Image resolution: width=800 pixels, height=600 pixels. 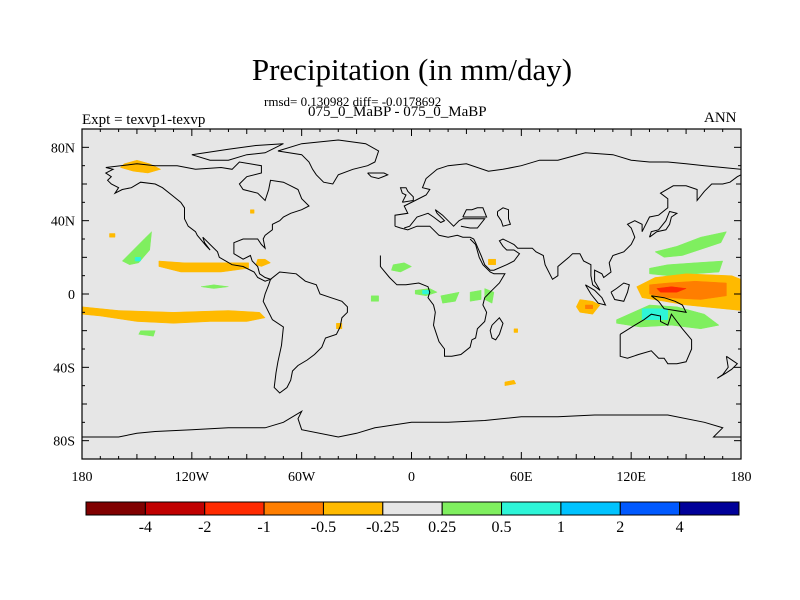 I want to click on coastline-japan, so click(x=664, y=224).